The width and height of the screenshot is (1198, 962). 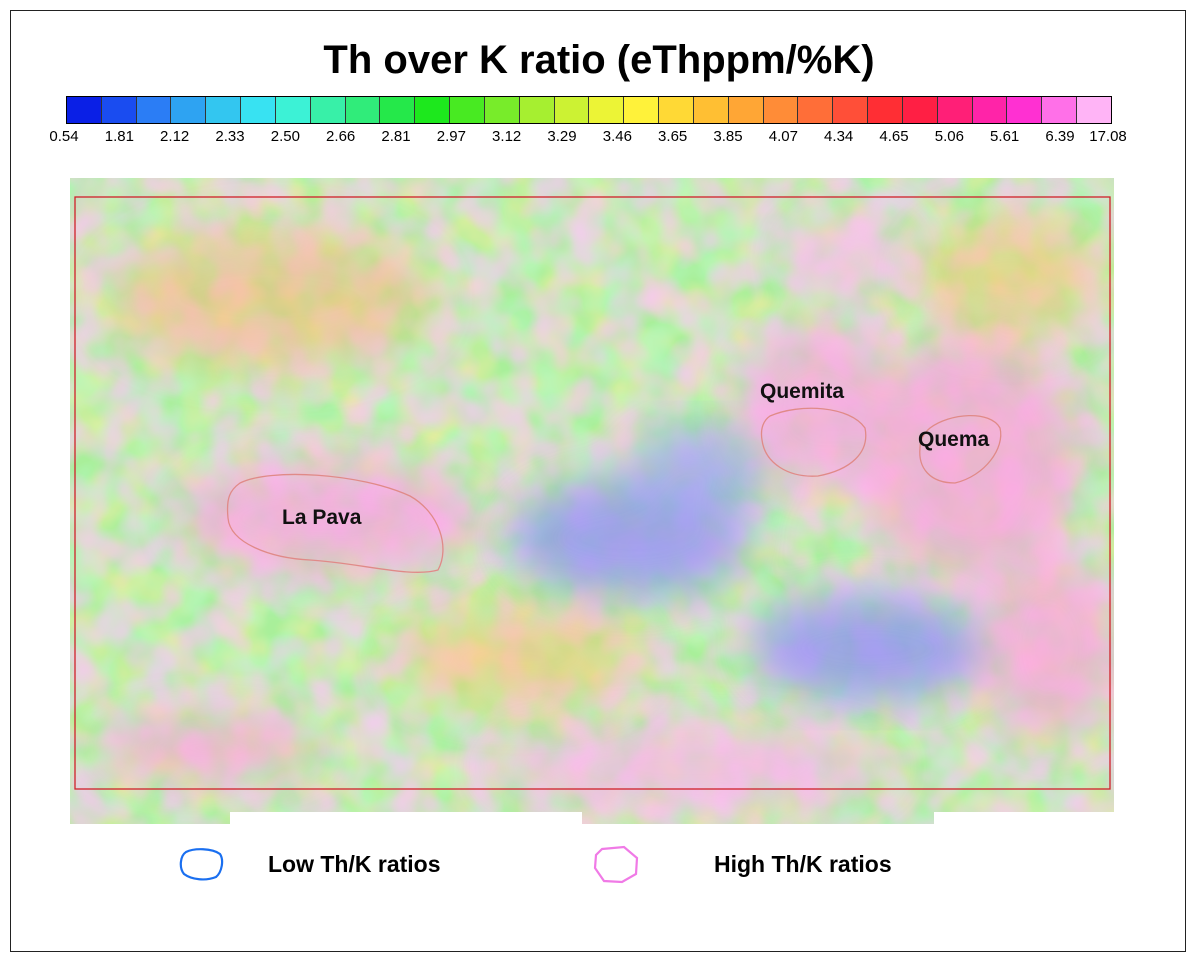 I want to click on low-ratio-region, so click(x=750, y=565).